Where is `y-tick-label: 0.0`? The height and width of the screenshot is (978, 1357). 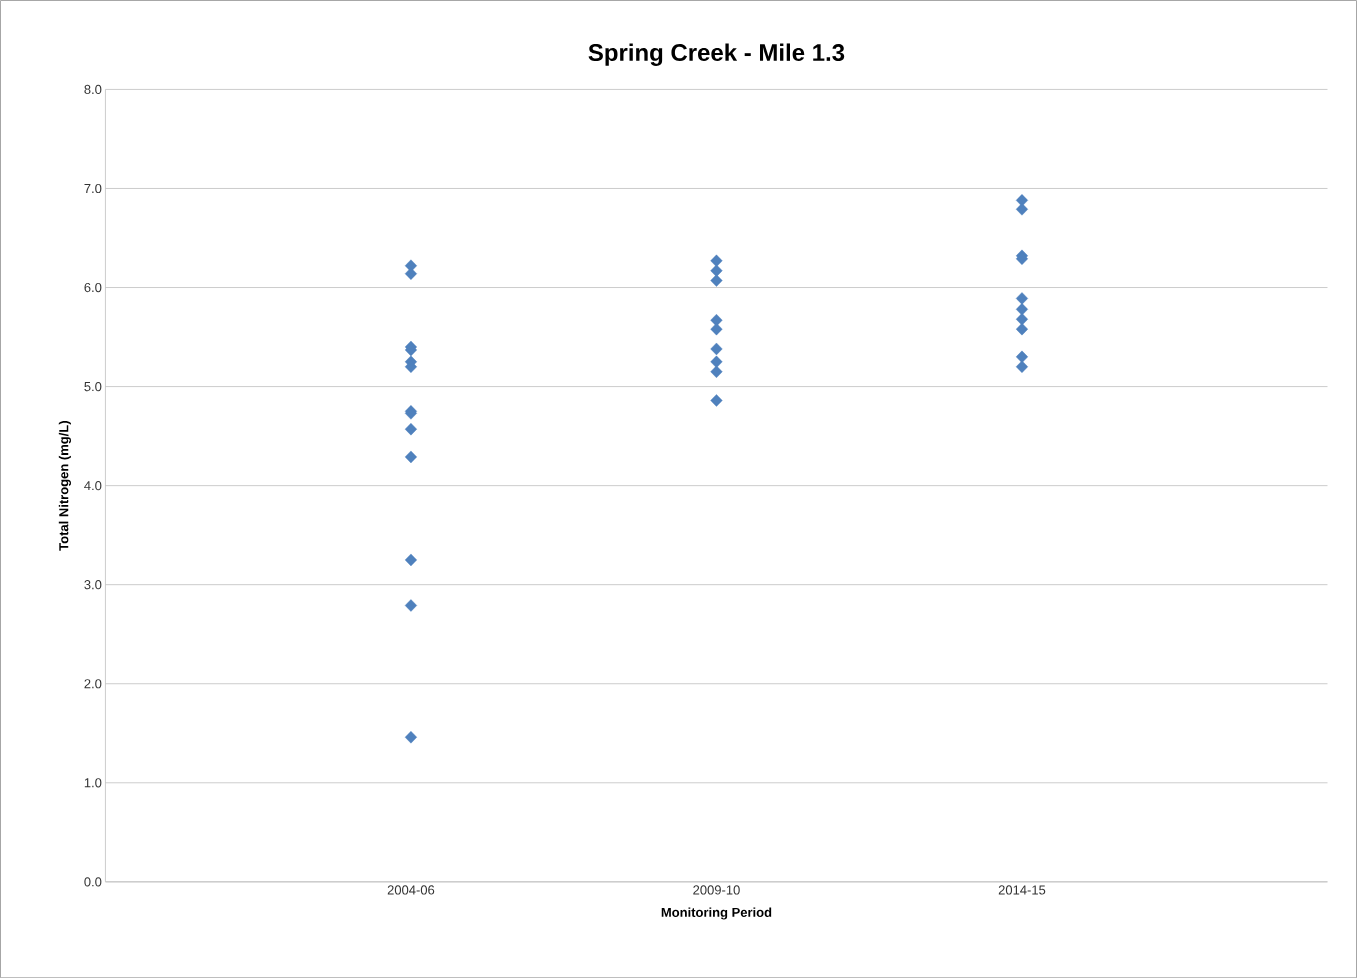
y-tick-label: 0.0 is located at coordinates (93, 882).